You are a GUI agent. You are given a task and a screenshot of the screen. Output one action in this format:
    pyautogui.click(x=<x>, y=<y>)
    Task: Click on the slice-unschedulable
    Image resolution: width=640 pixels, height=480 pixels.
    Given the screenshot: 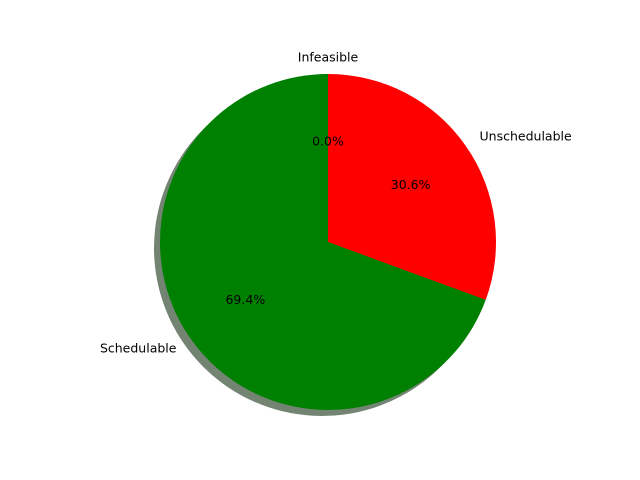 What is the action you would take?
    pyautogui.click(x=412, y=187)
    